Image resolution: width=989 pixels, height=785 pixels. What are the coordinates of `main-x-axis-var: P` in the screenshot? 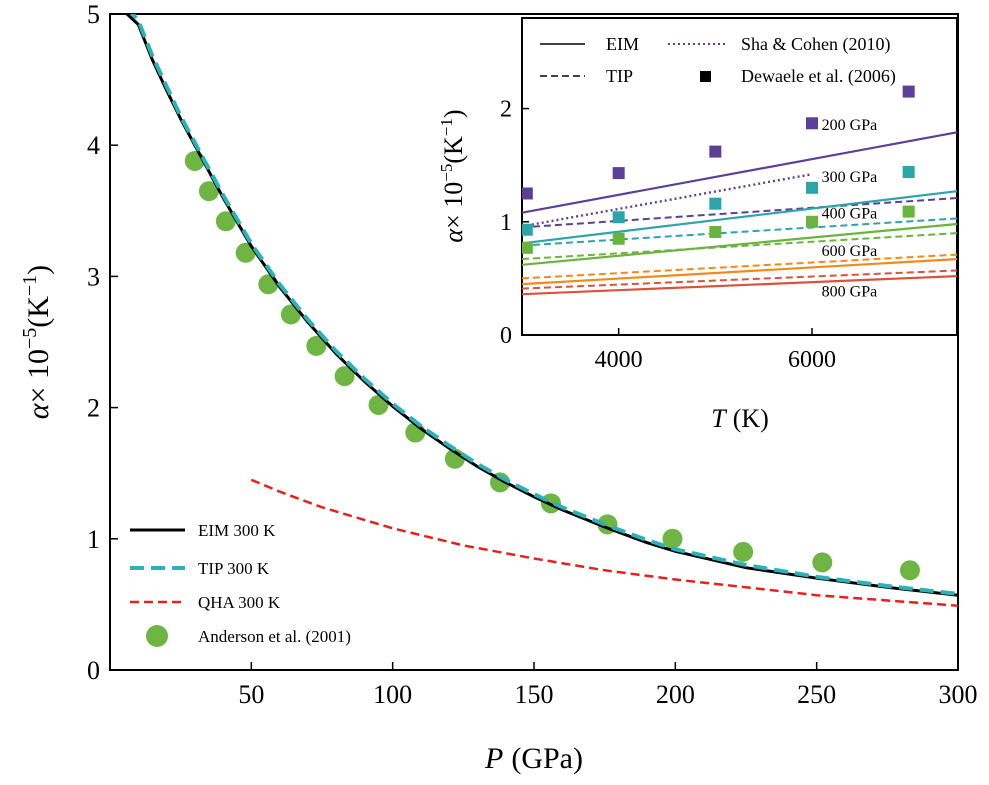 It's located at (493, 758).